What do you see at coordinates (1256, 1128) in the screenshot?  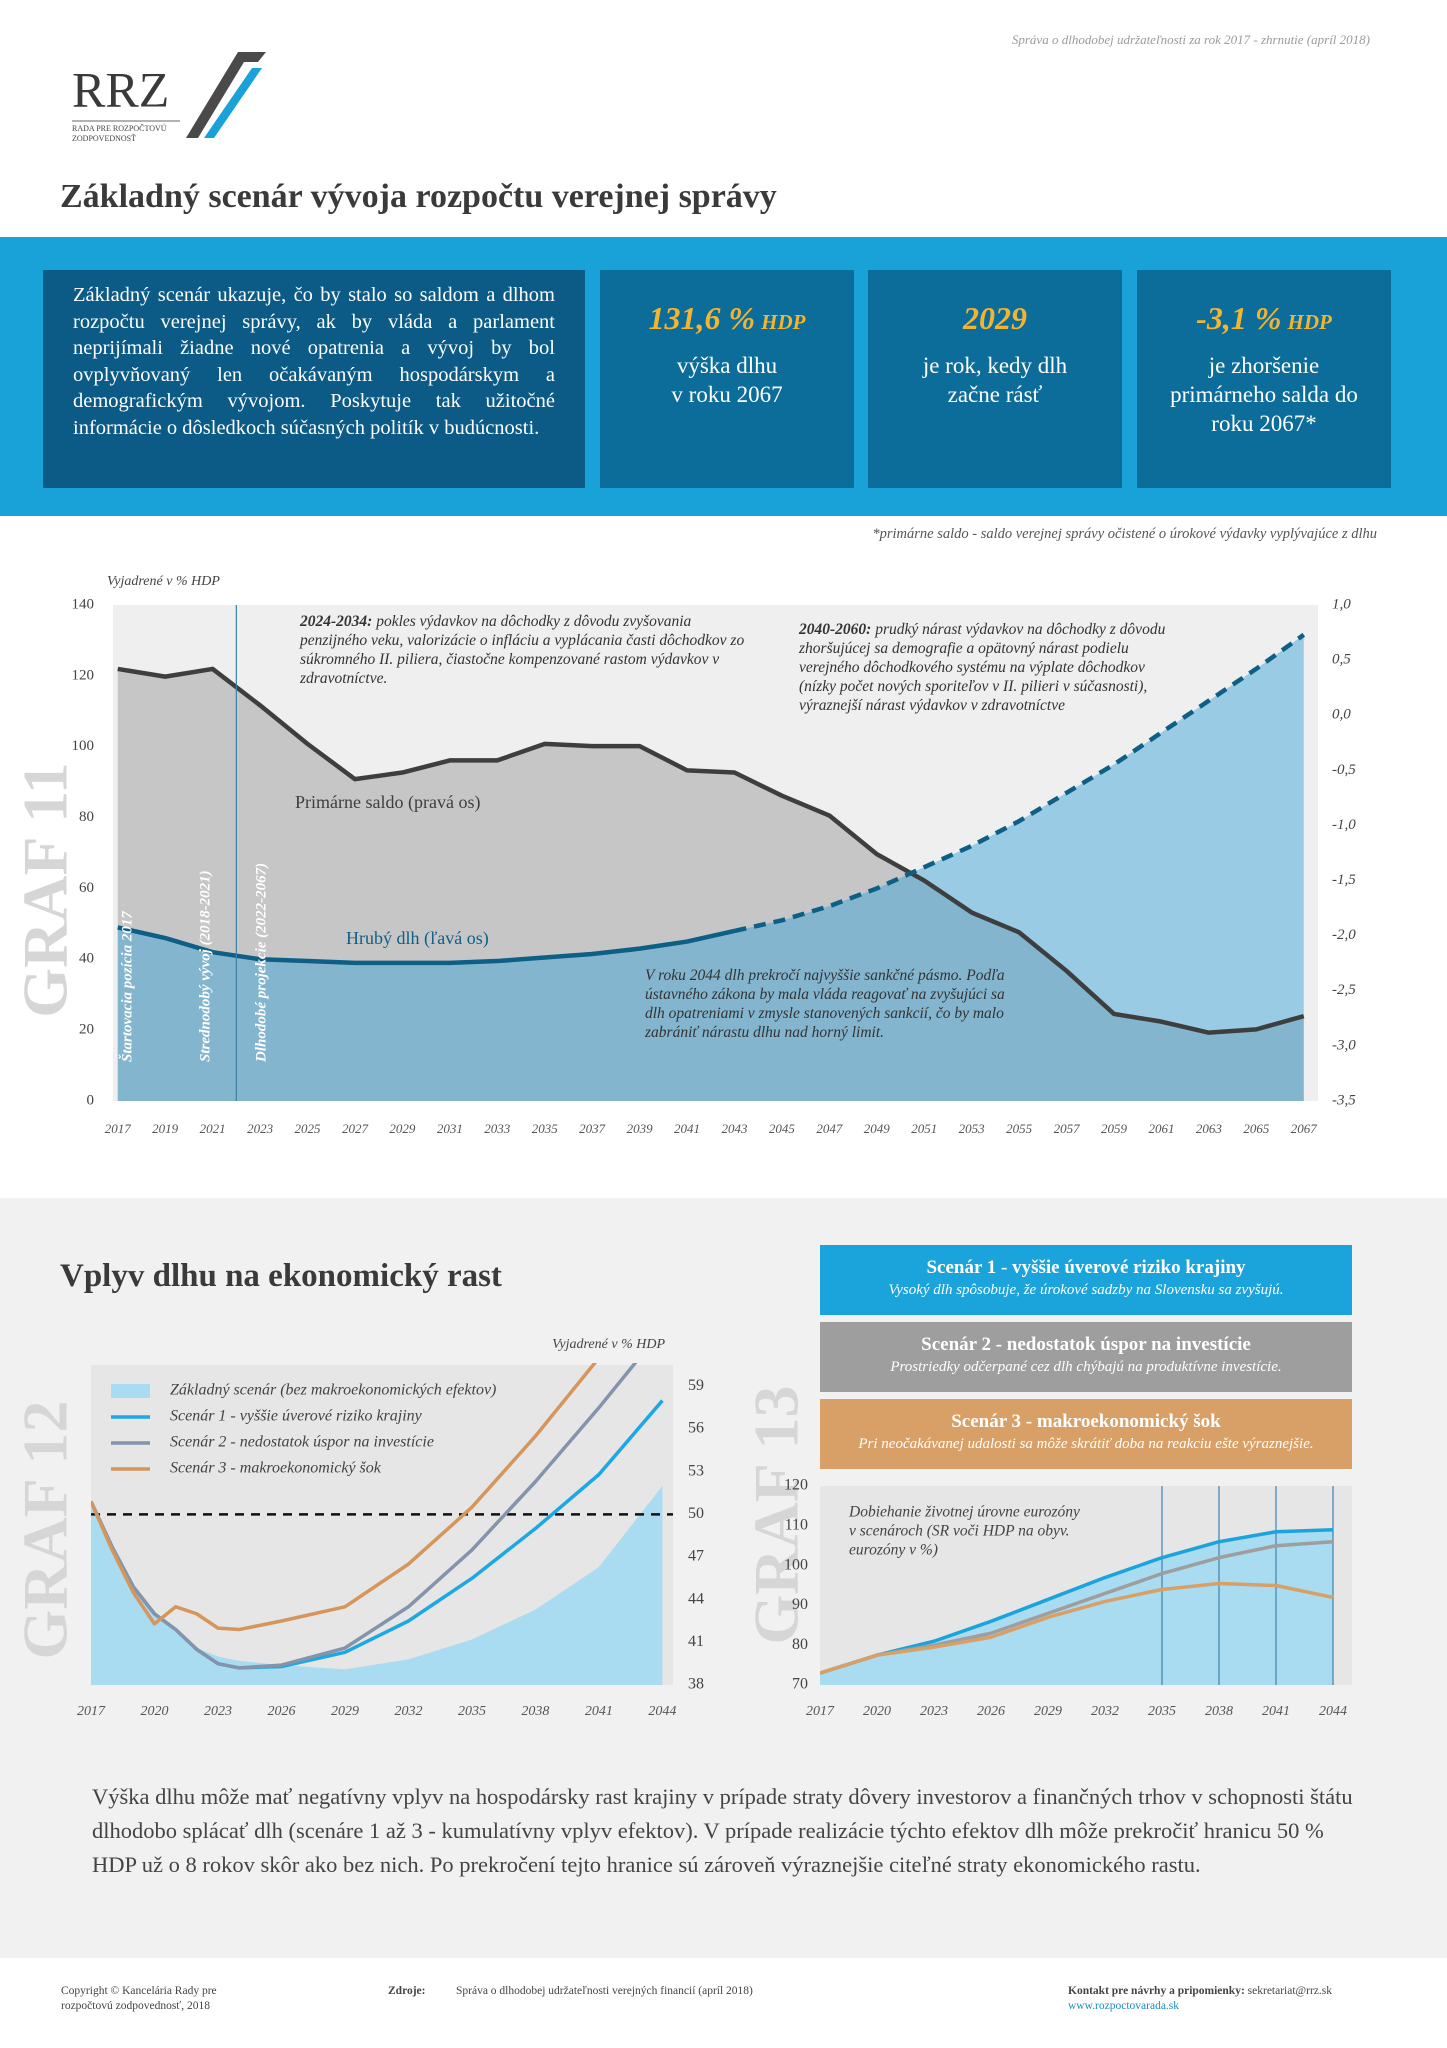 I see `x-tick-label: 2065` at bounding box center [1256, 1128].